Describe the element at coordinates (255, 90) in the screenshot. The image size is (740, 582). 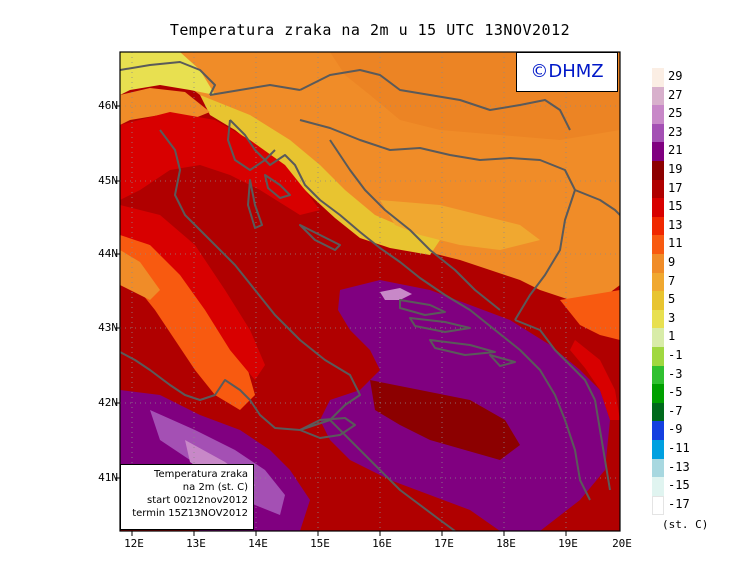
I see `slovenia-border` at that location.